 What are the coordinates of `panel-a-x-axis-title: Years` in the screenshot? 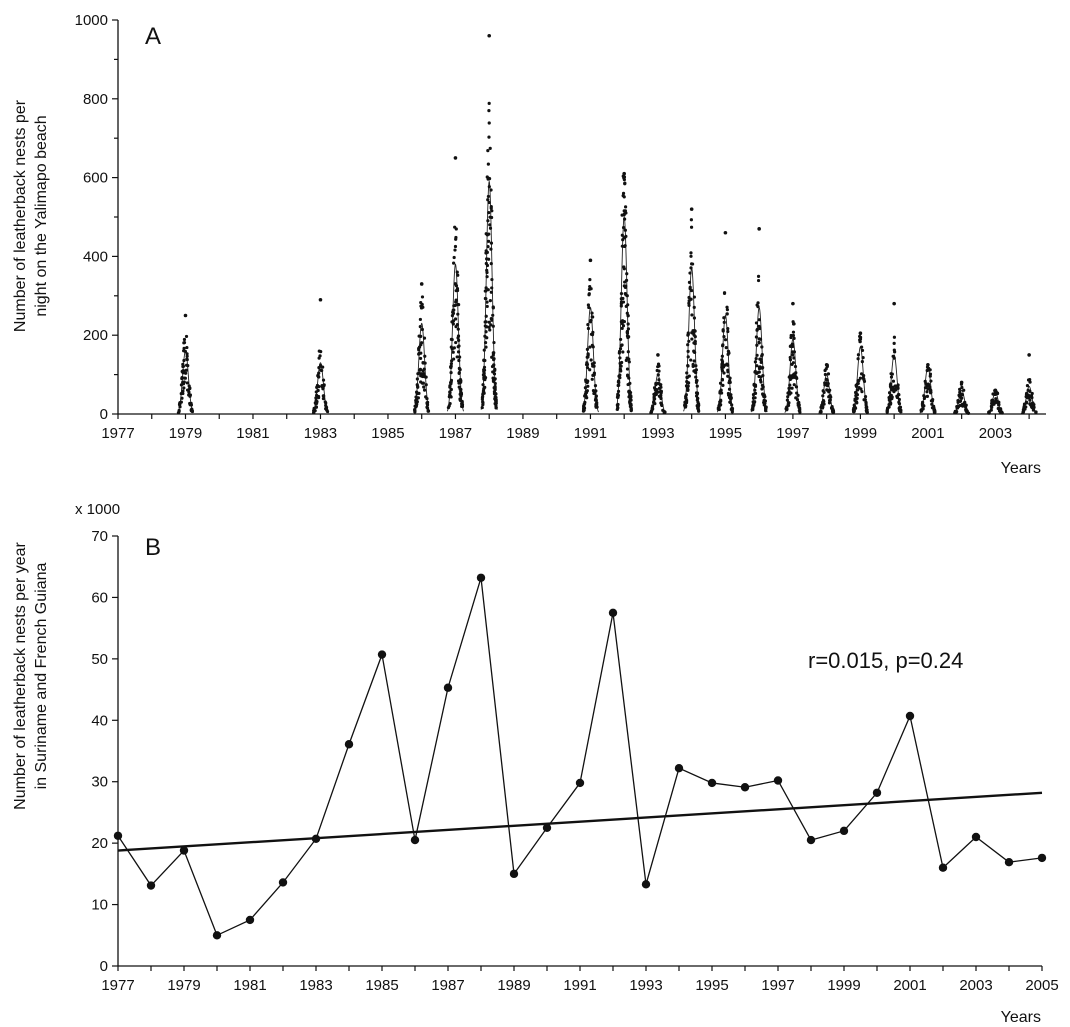 It's located at (1021, 468).